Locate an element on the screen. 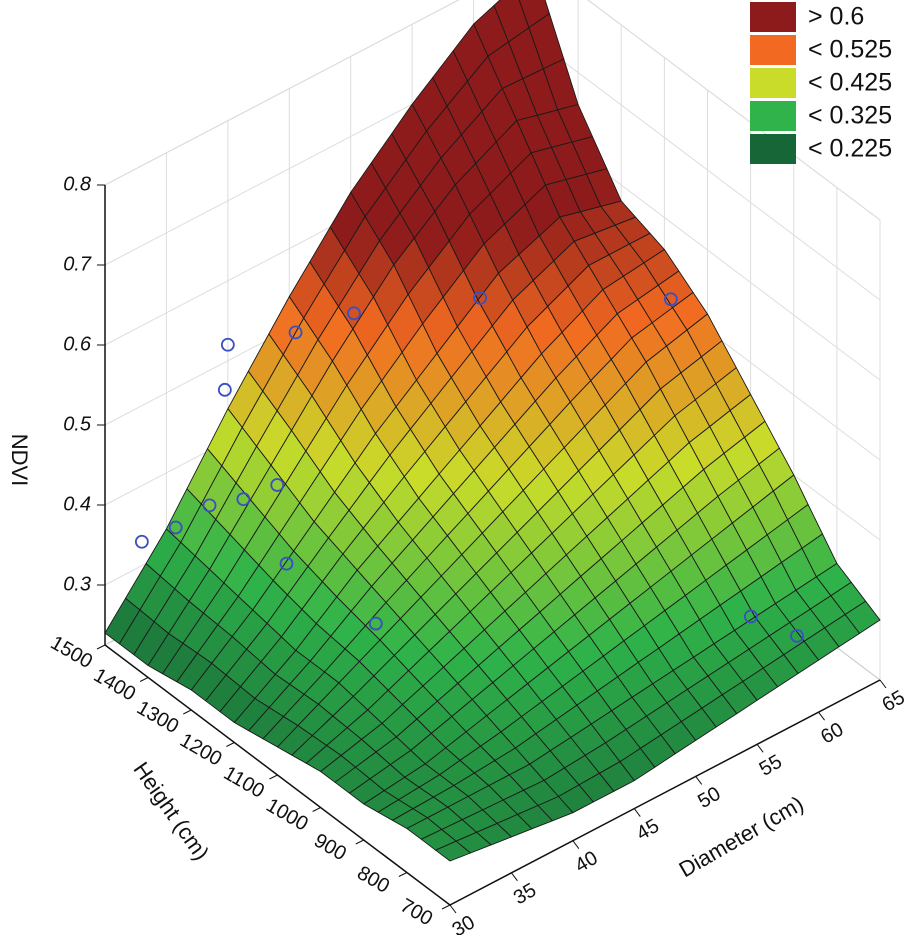 This screenshot has height=940, width=917. z-tick-label: 0.4 is located at coordinates (77, 504).